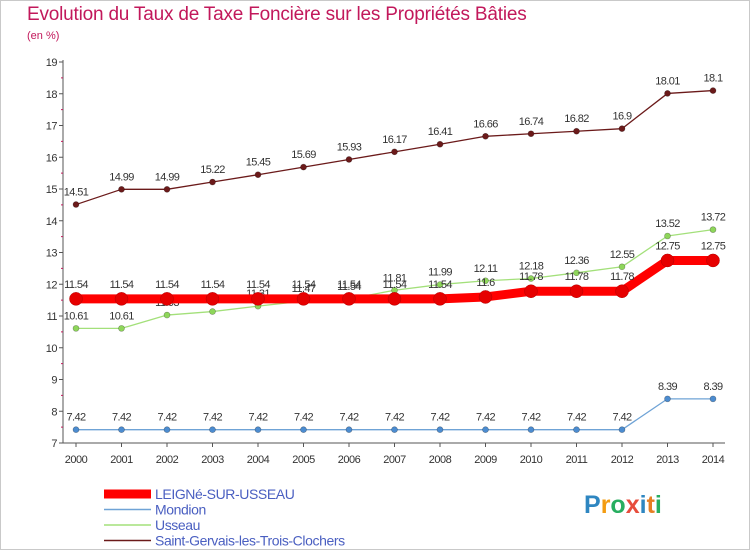  What do you see at coordinates (577, 460) in the screenshot?
I see `x-tick-label: 2011` at bounding box center [577, 460].